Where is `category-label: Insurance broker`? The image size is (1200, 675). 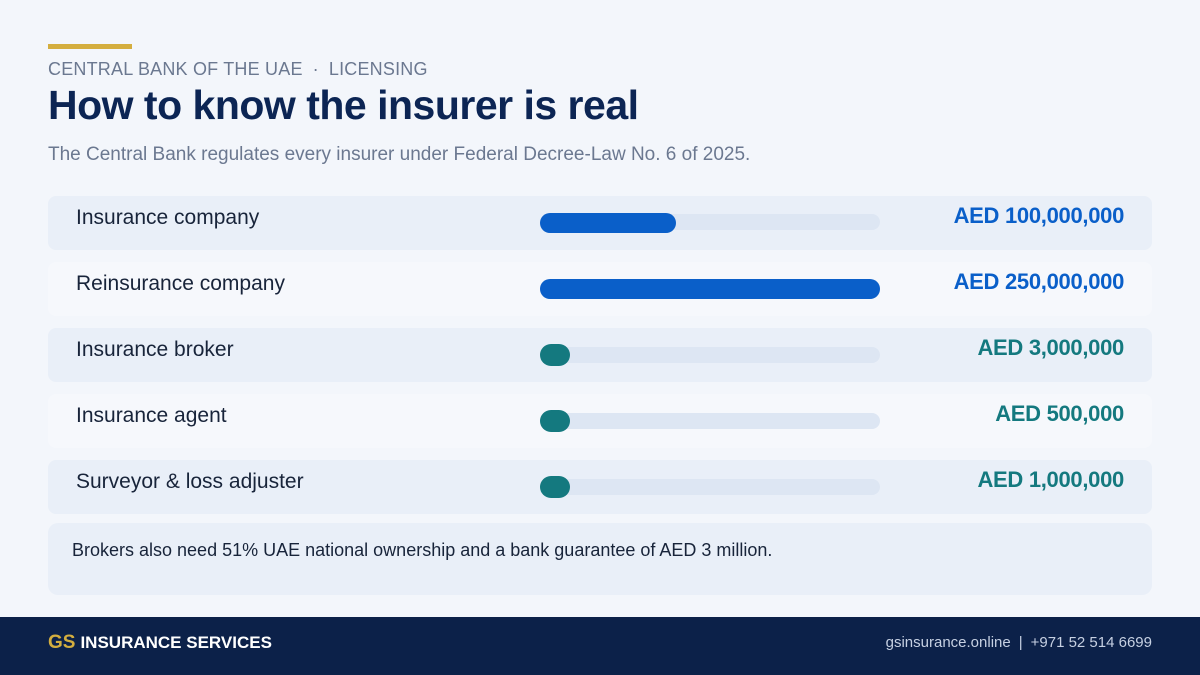
category-label: Insurance broker is located at coordinates (155, 349).